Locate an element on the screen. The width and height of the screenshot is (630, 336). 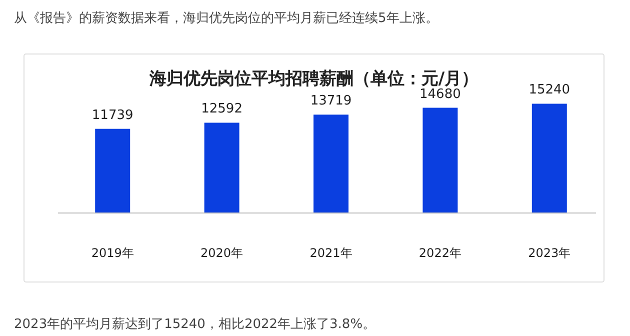
data-label: 12592 is located at coordinates (221, 109).